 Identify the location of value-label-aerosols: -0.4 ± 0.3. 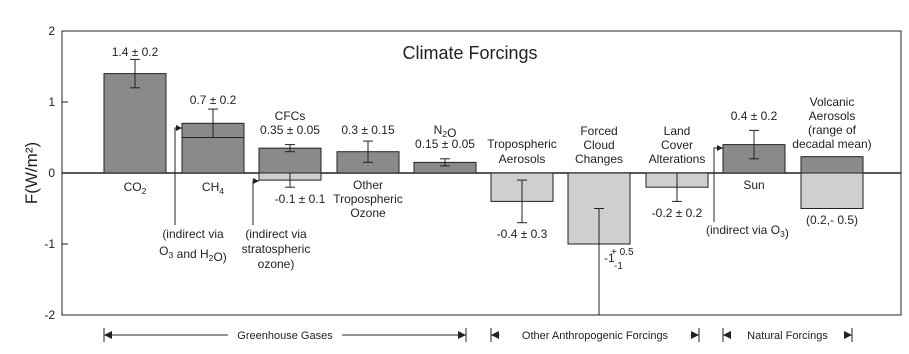
(522, 234).